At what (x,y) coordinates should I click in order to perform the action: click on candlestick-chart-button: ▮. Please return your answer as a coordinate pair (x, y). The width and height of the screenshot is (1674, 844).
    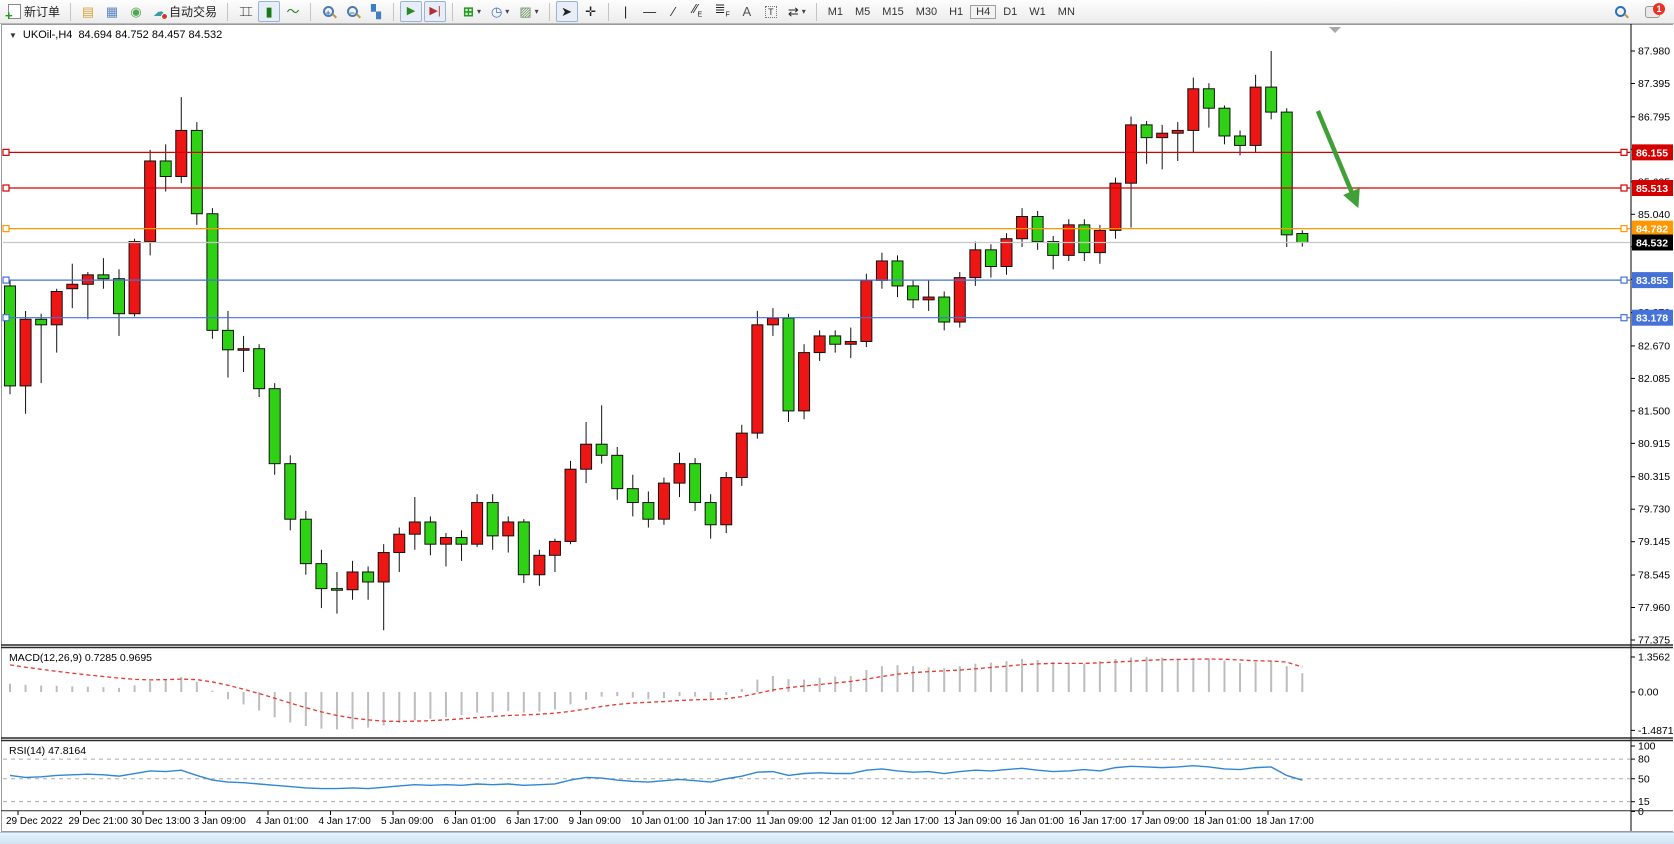
    Looking at the image, I should click on (269, 11).